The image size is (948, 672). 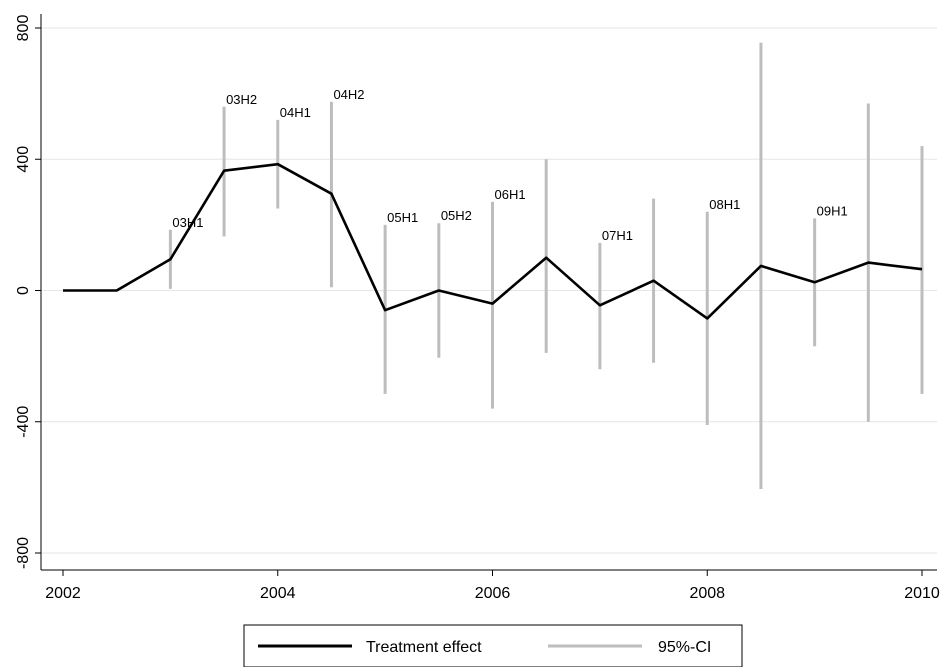 What do you see at coordinates (832, 210) in the screenshot?
I see `period-label: 09H1` at bounding box center [832, 210].